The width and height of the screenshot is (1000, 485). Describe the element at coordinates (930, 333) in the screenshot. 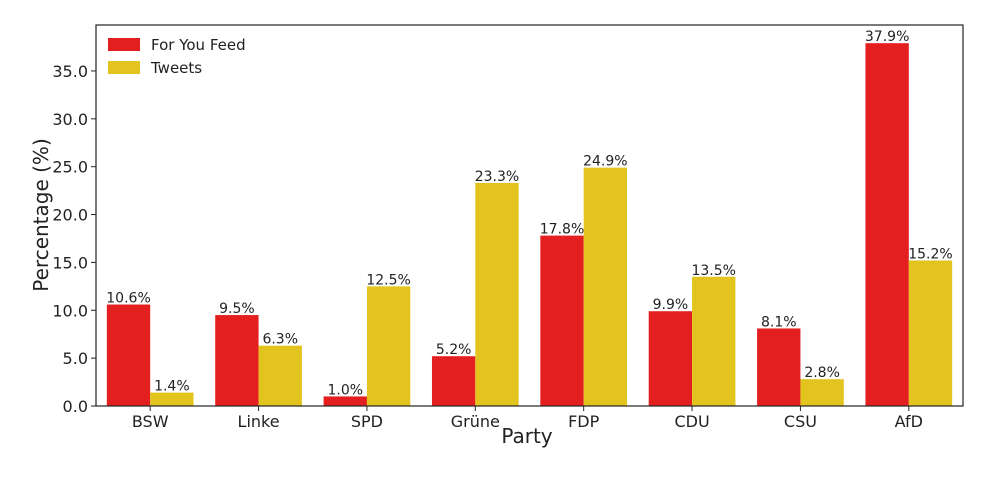

I see `bar-afd-tweets` at that location.